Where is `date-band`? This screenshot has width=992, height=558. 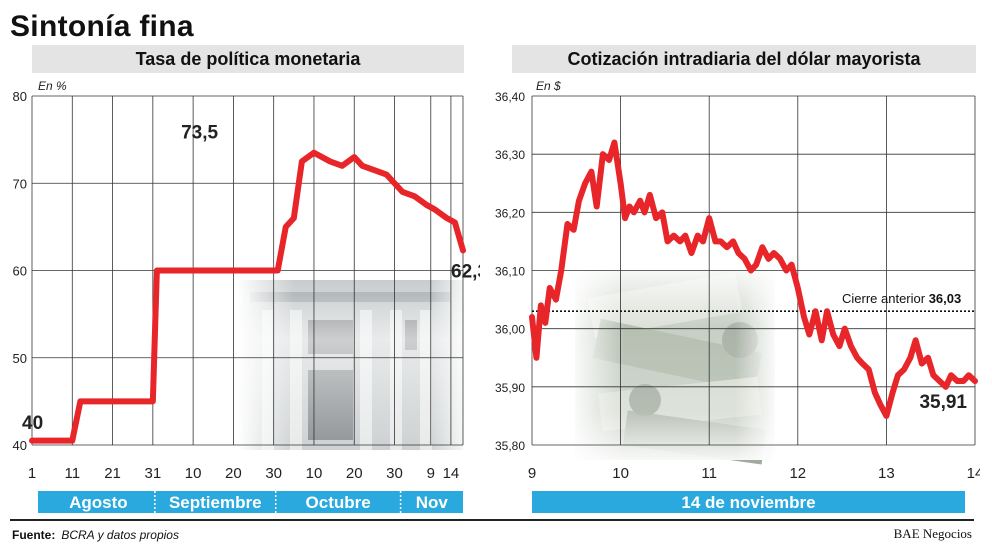 date-band is located at coordinates (748, 502).